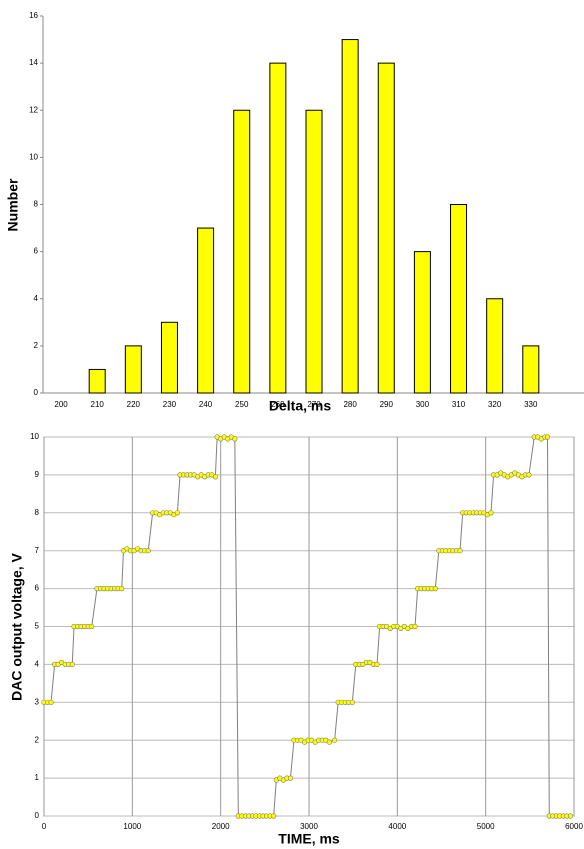  Describe the element at coordinates (44, 826) in the screenshot. I see `x-tick-label: 0` at that location.